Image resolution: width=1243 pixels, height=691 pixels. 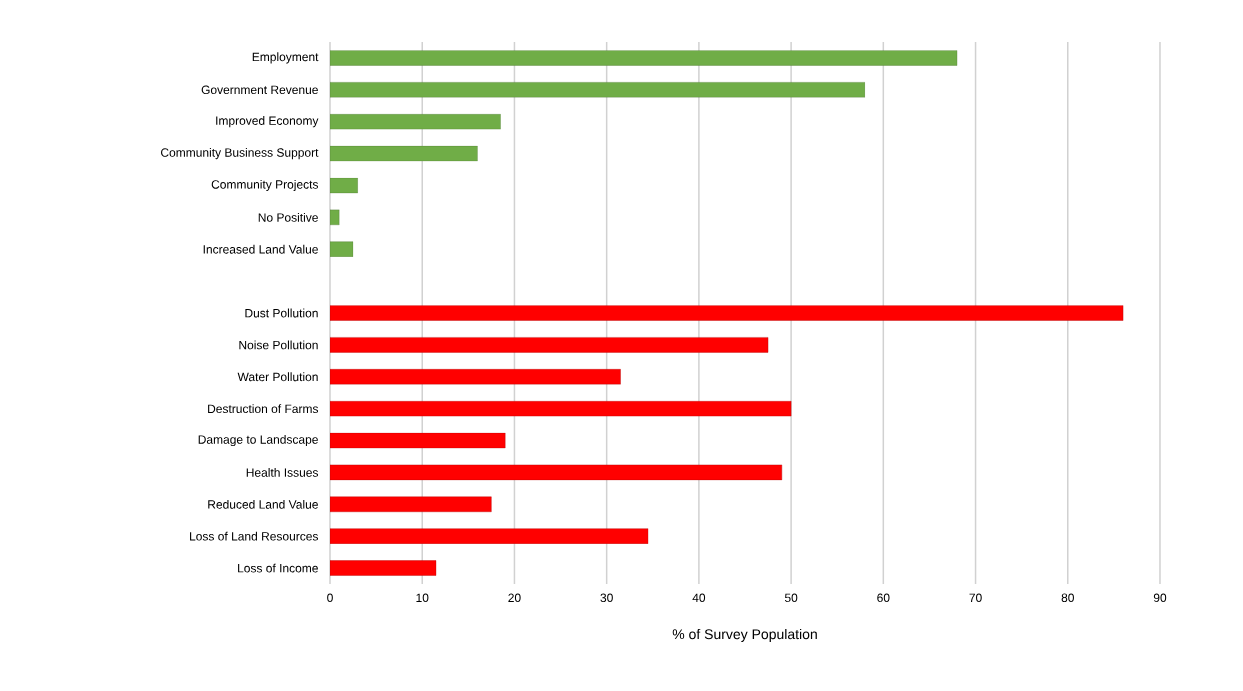 I want to click on y-tick-label: Damage to Landscape, so click(x=258, y=440).